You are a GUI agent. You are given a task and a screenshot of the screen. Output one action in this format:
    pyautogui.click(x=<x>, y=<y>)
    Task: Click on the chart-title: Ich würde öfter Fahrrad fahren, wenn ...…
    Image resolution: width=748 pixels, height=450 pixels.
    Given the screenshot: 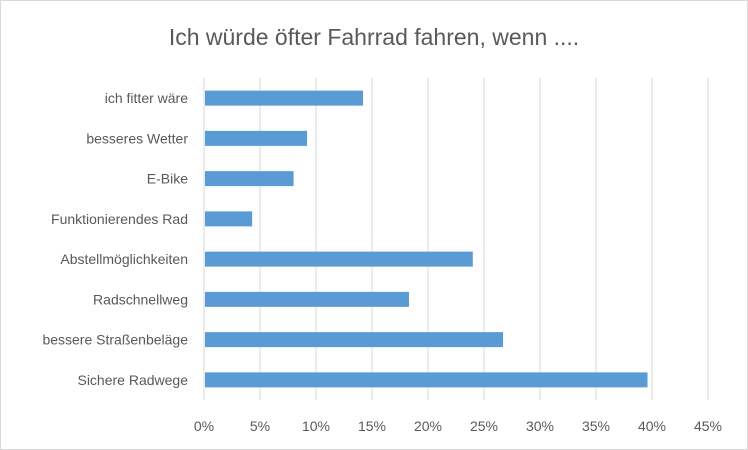 What is the action you would take?
    pyautogui.click(x=374, y=37)
    